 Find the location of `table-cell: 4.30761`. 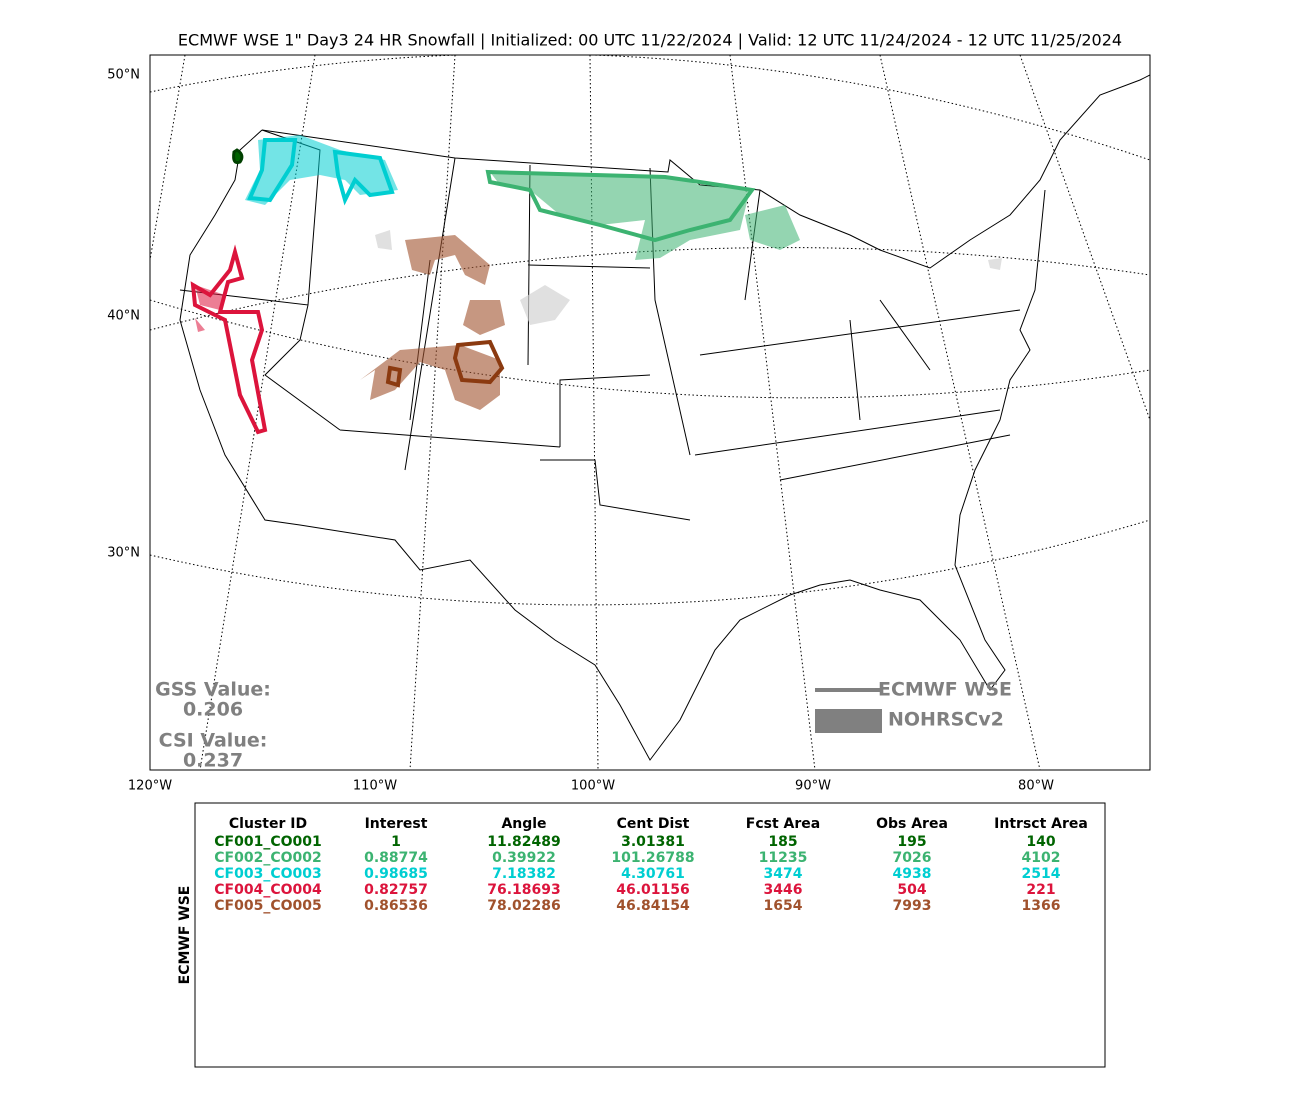

table-cell: 4.30761 is located at coordinates (653, 874).